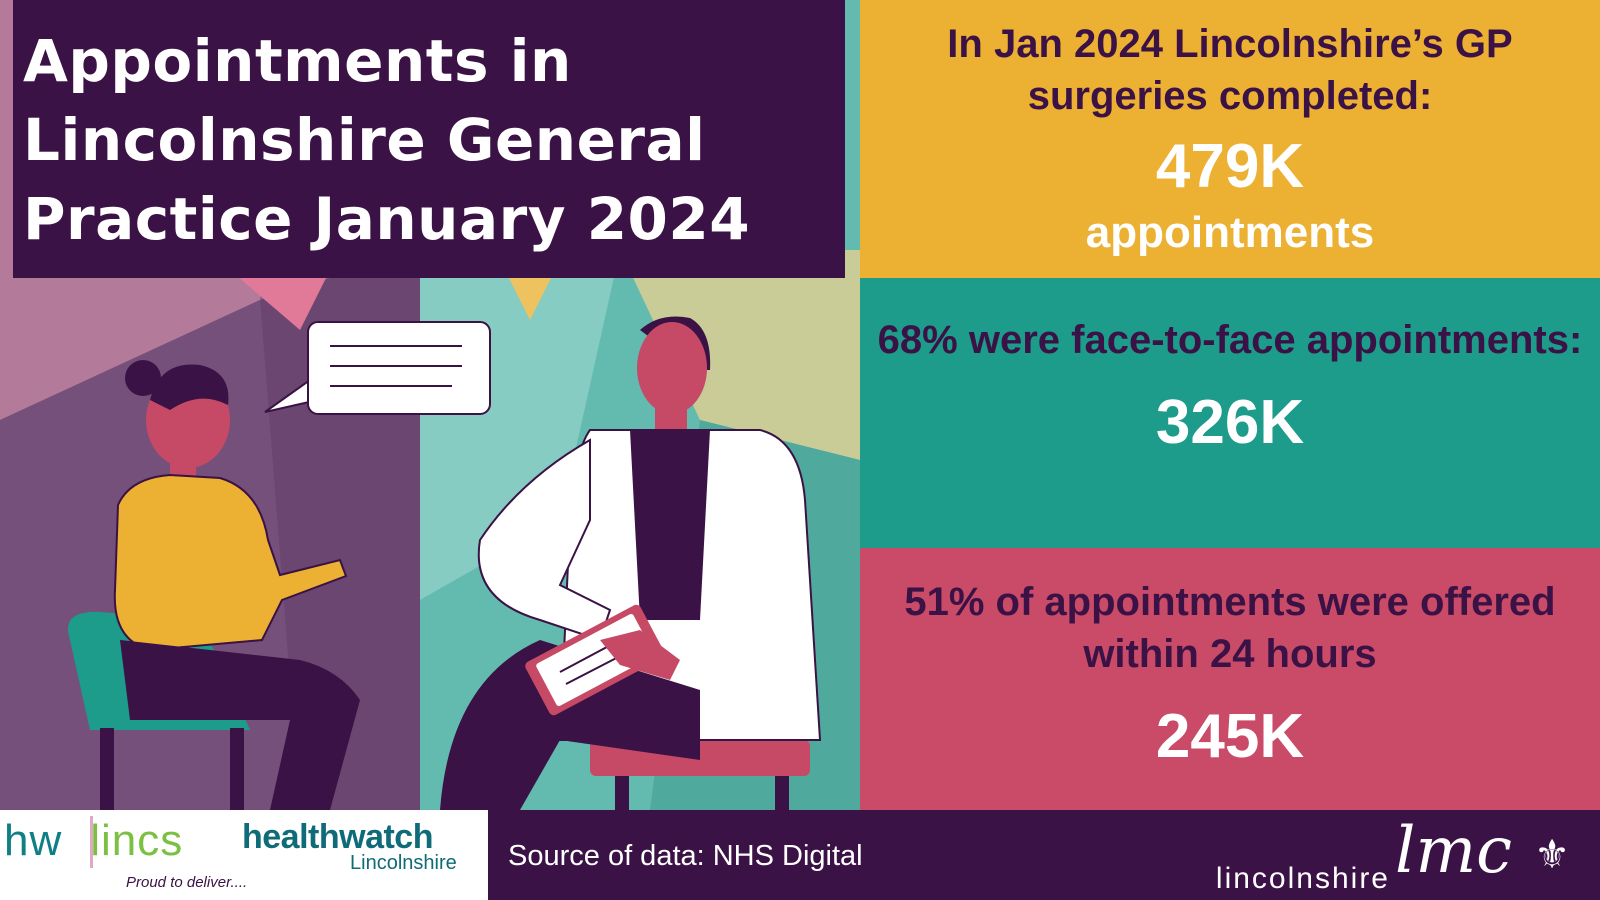  Describe the element at coordinates (403, 863) in the screenshot. I see `healthwatch-region: Lincolnshire` at that location.